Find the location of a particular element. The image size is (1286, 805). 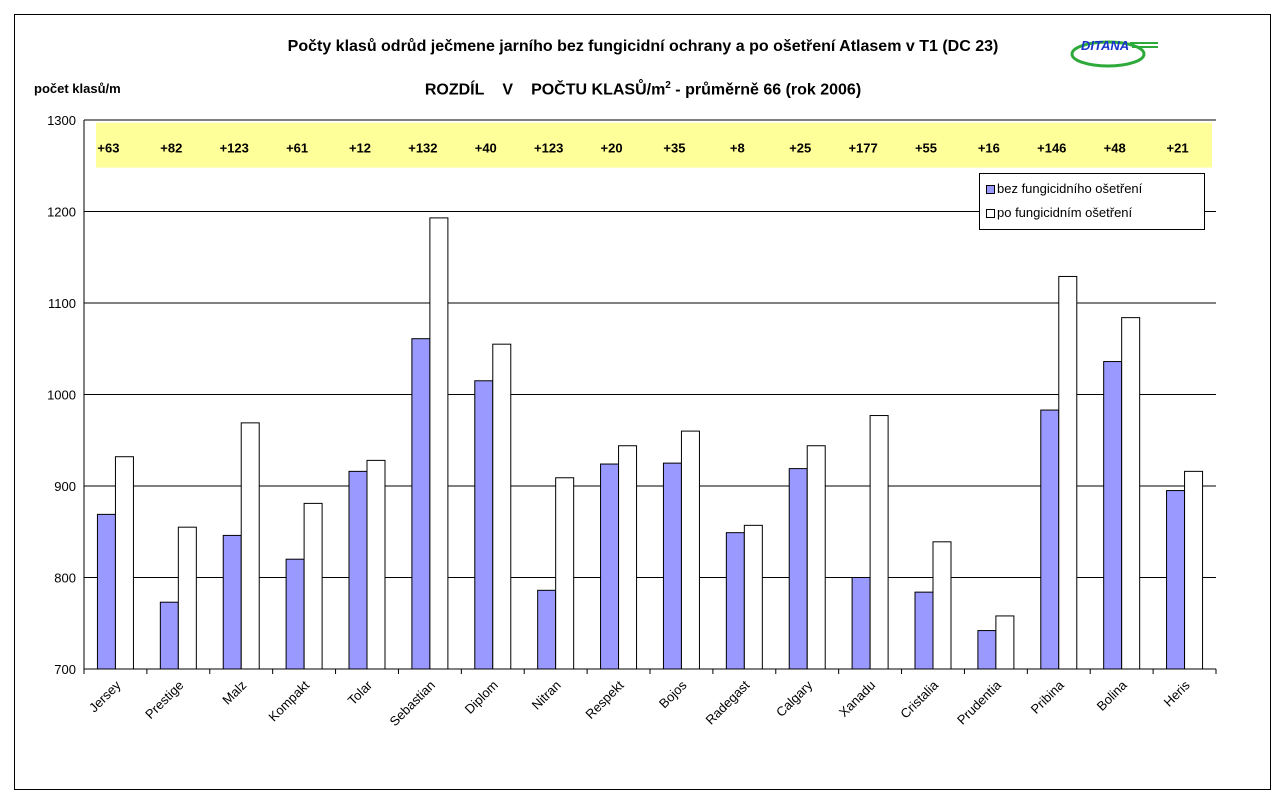

y-tick-label: 700 is located at coordinates (65, 669).